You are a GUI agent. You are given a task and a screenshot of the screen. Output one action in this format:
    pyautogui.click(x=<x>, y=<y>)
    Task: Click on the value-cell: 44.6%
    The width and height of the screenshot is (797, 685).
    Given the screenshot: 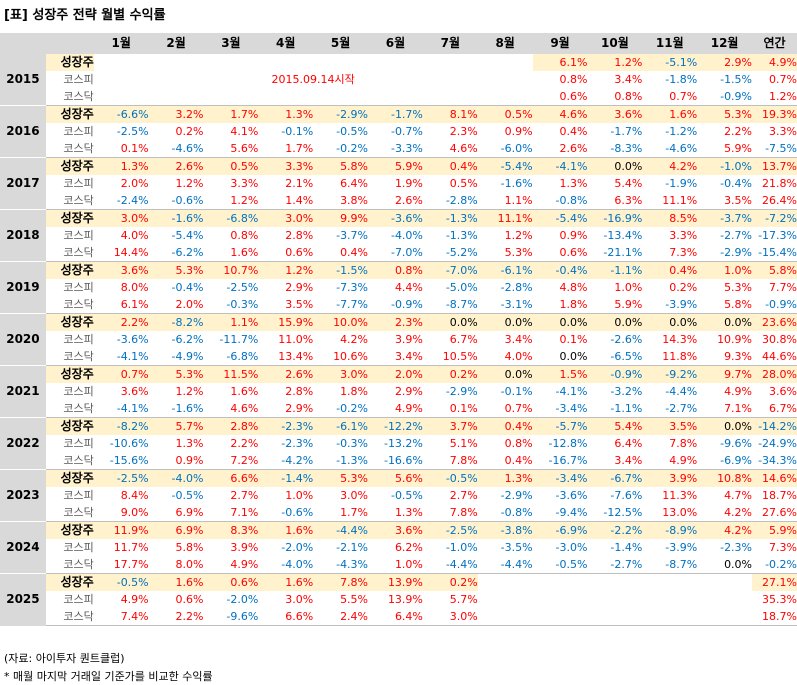 What is the action you would take?
    pyautogui.click(x=774, y=357)
    